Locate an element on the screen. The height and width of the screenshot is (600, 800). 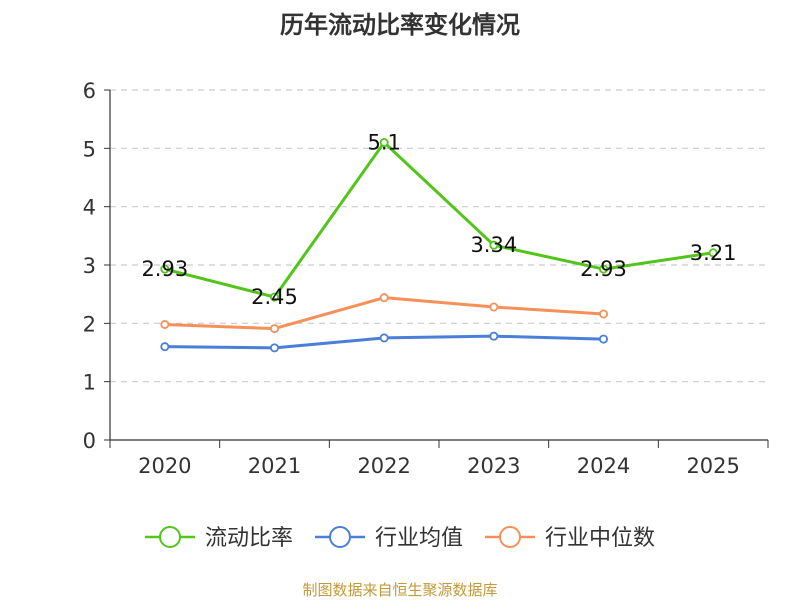
data-label-0-2: 5.1 is located at coordinates (383, 143).